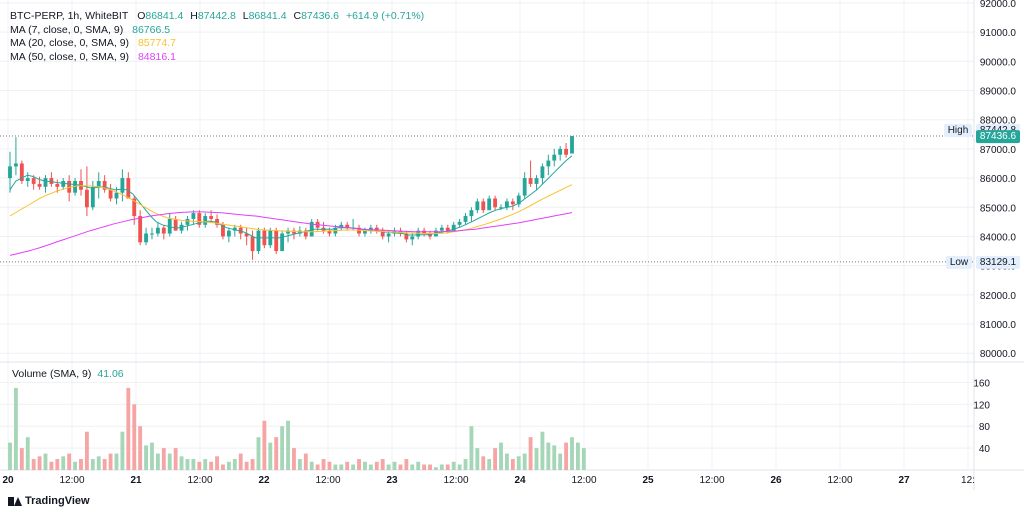 The height and width of the screenshot is (513, 1024). I want to click on indicator-value: 85774.7, so click(156, 43).